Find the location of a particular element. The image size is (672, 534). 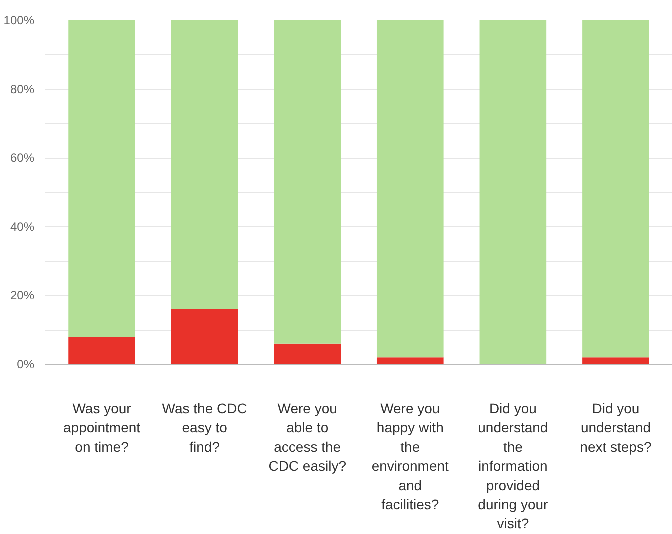

y-tick-label: 80% is located at coordinates (22, 89).